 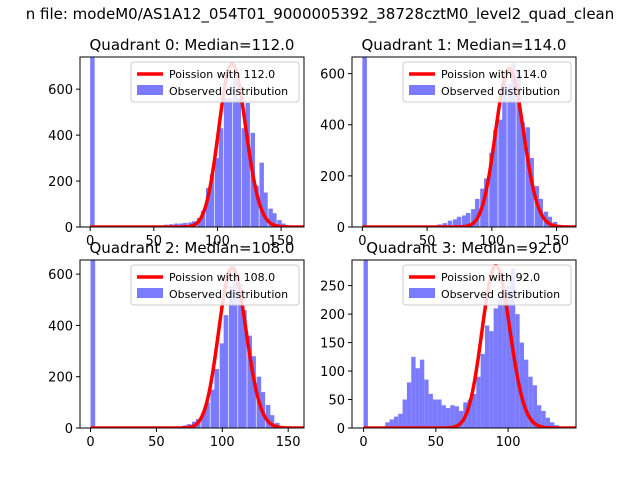 What do you see at coordinates (487, 285) in the screenshot?
I see `legend: Poission with 92.0 Observed distribution` at bounding box center [487, 285].